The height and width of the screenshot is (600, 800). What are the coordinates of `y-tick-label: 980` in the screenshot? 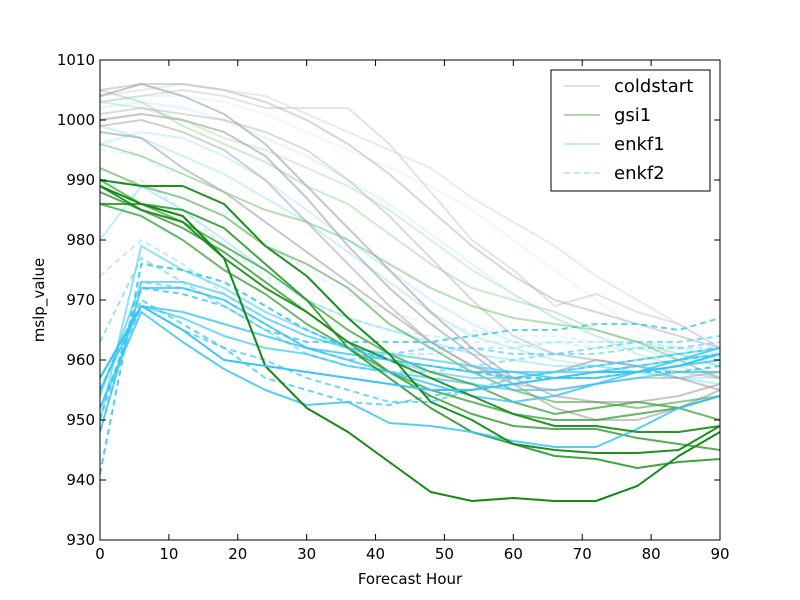 It's located at (80, 240).